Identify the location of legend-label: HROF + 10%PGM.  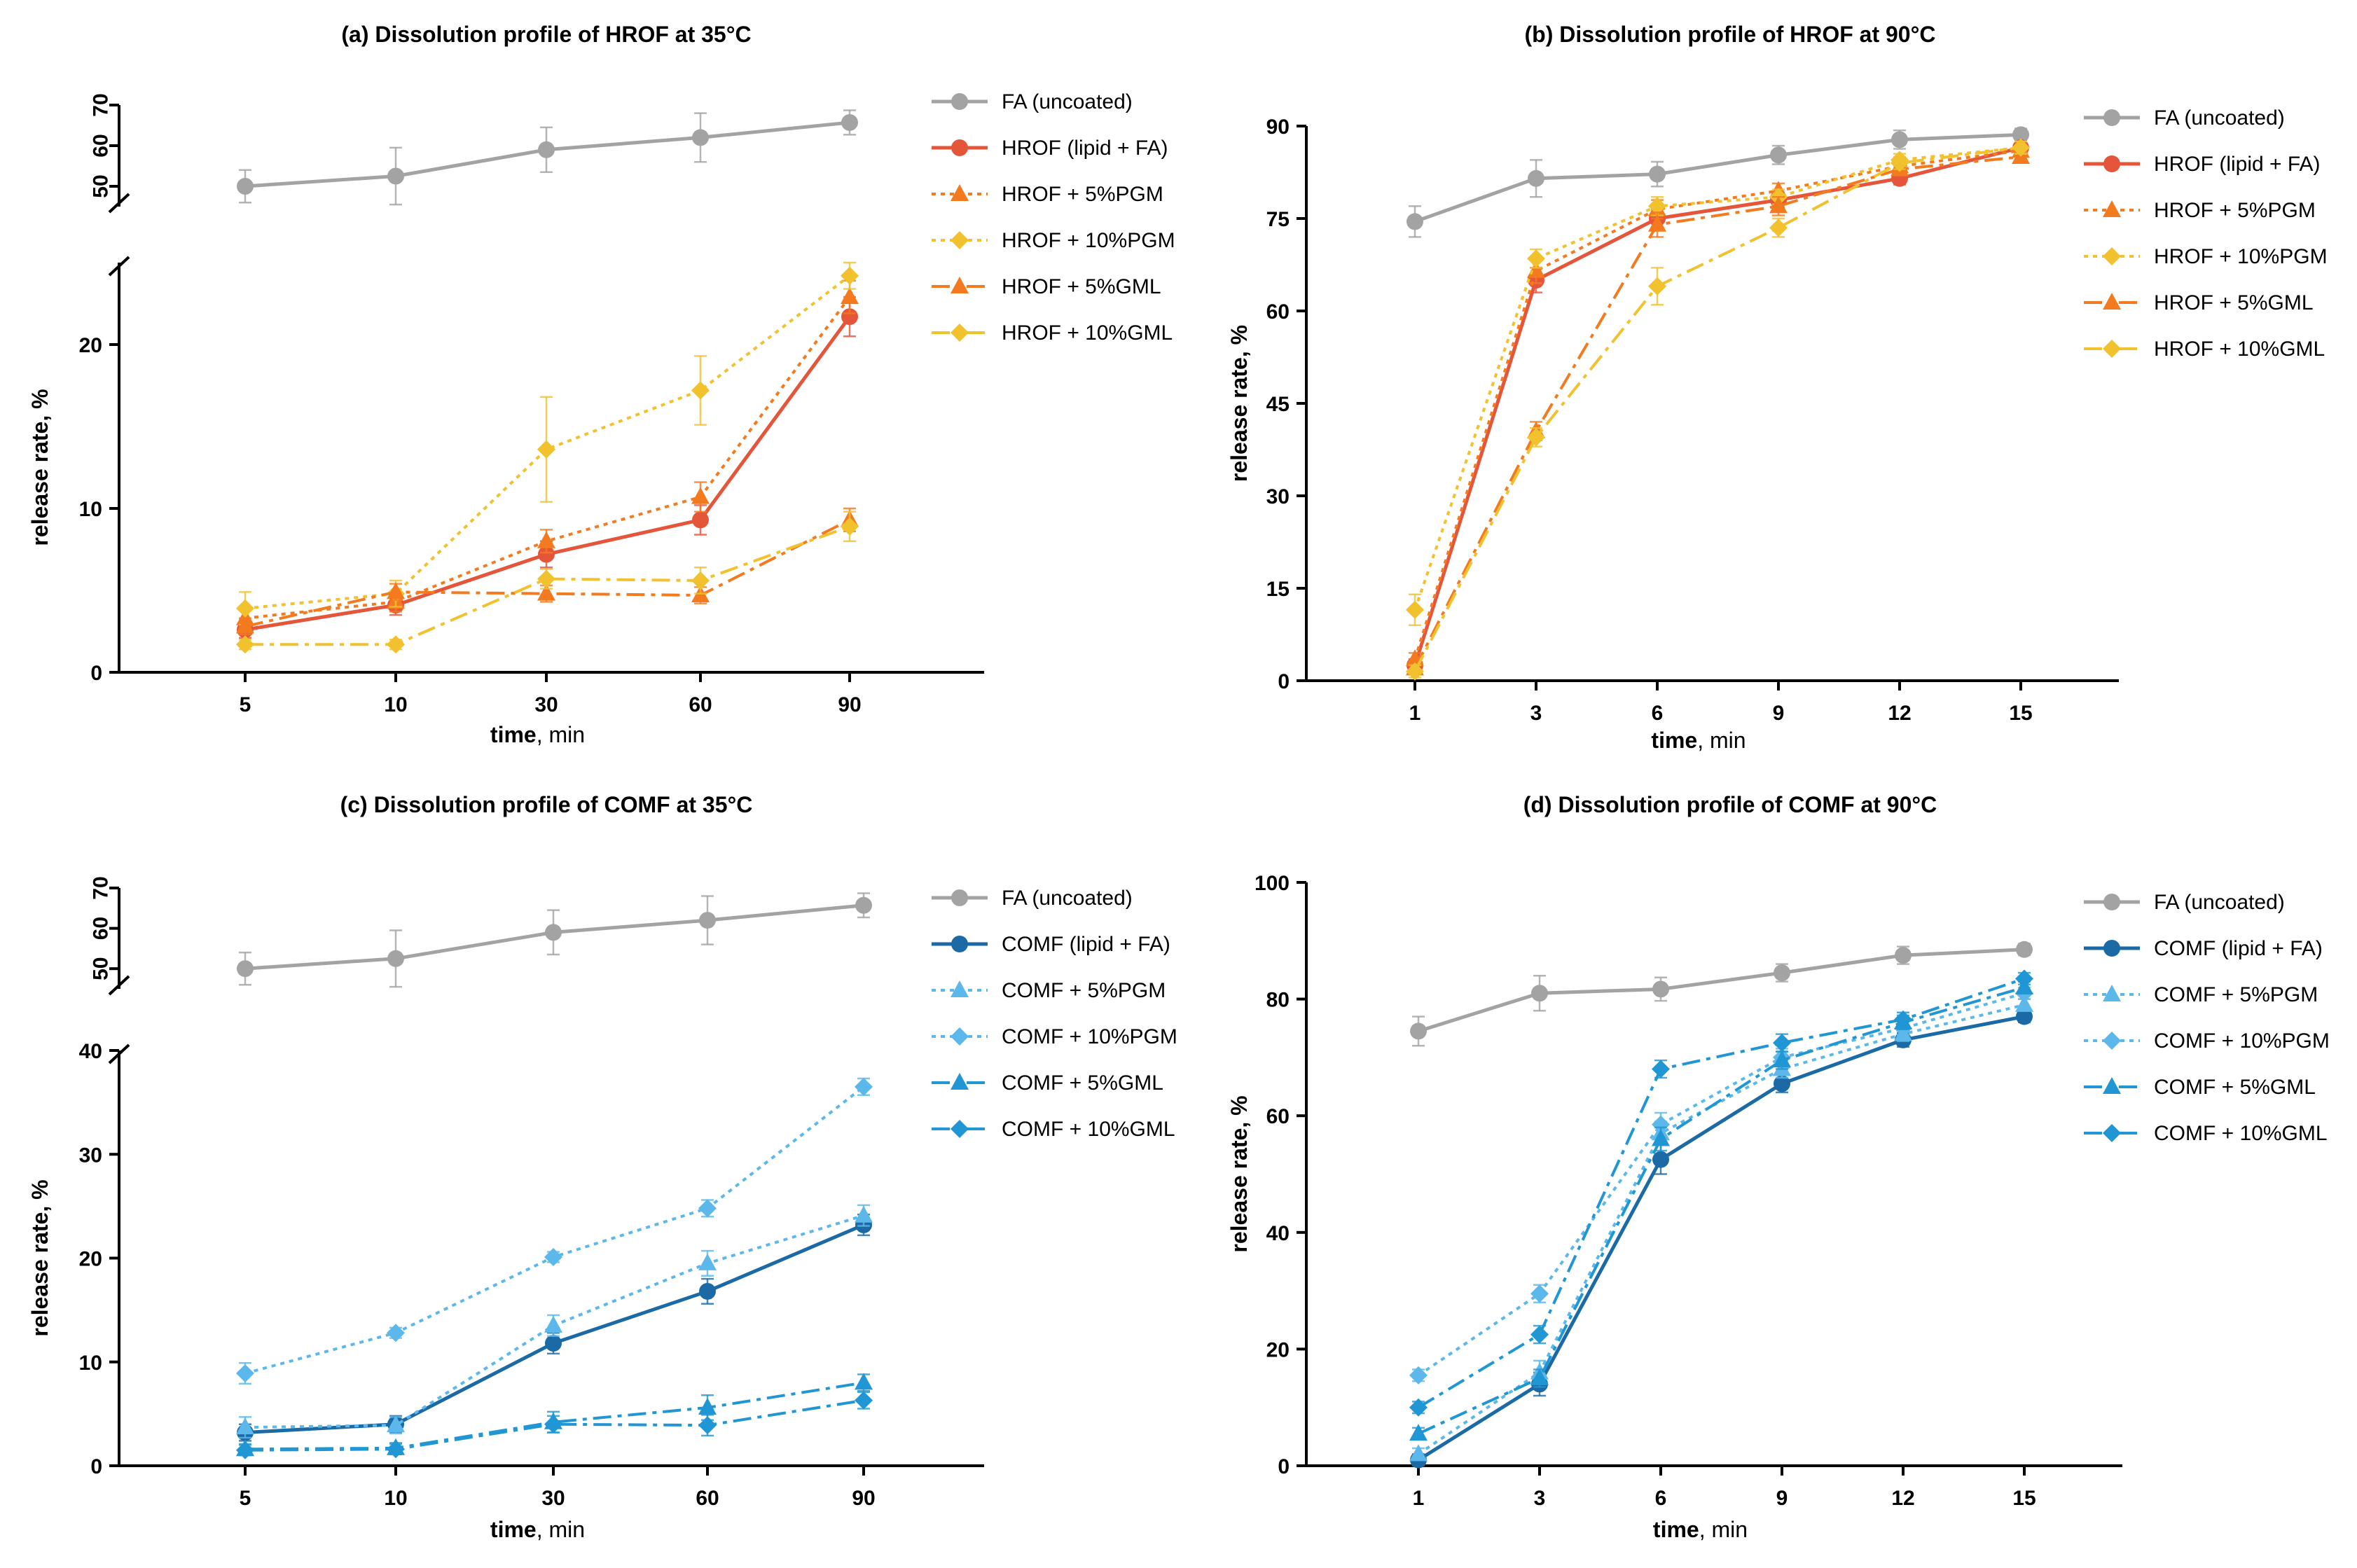
(2241, 256).